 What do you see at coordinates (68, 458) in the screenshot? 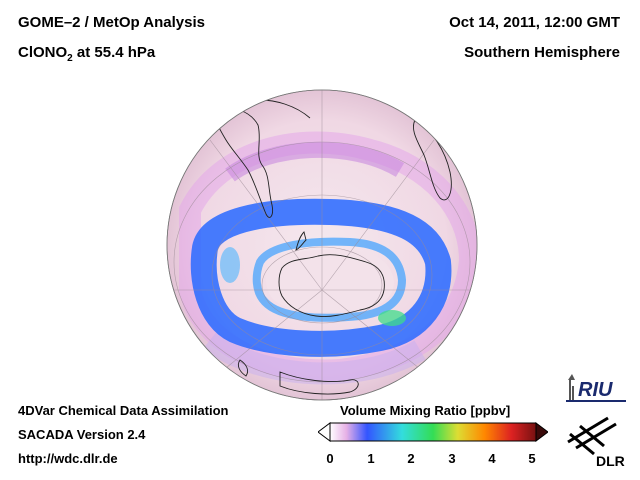
I see `footer-url: http://wdc.dlr.de` at bounding box center [68, 458].